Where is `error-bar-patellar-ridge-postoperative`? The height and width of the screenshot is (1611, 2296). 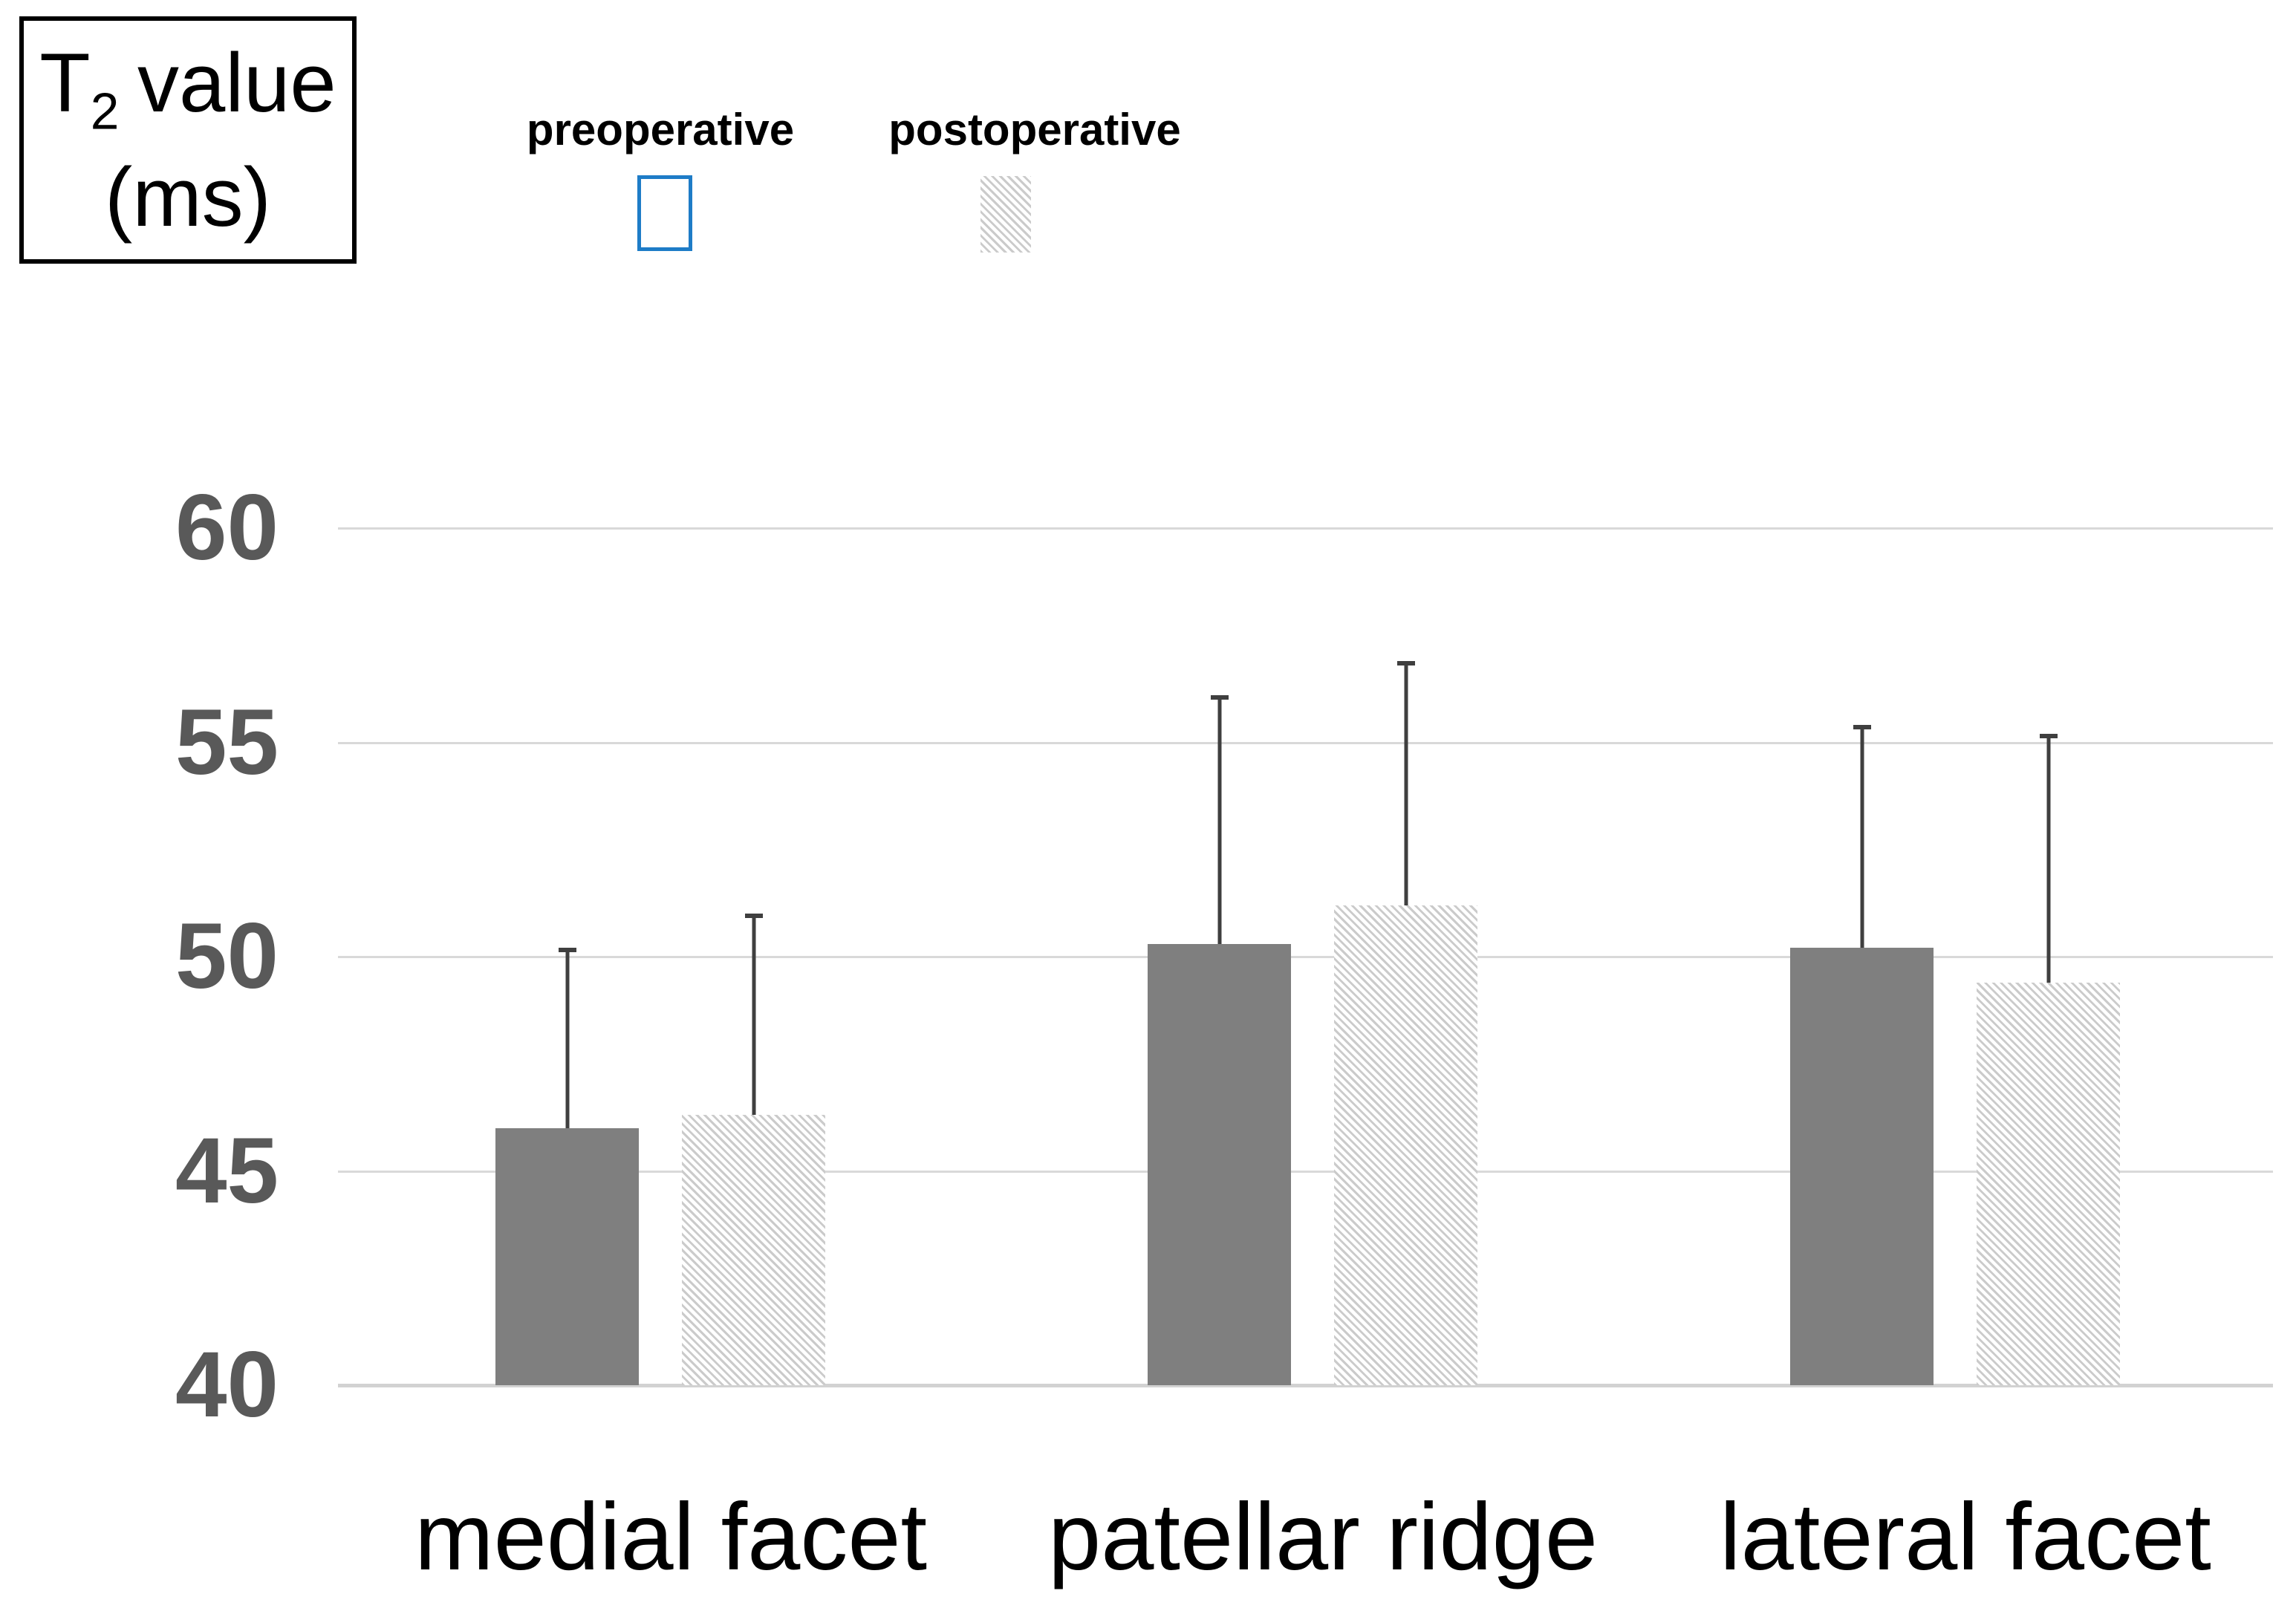
error-bar-patellar-ridge-postoperative is located at coordinates (1406, 782).